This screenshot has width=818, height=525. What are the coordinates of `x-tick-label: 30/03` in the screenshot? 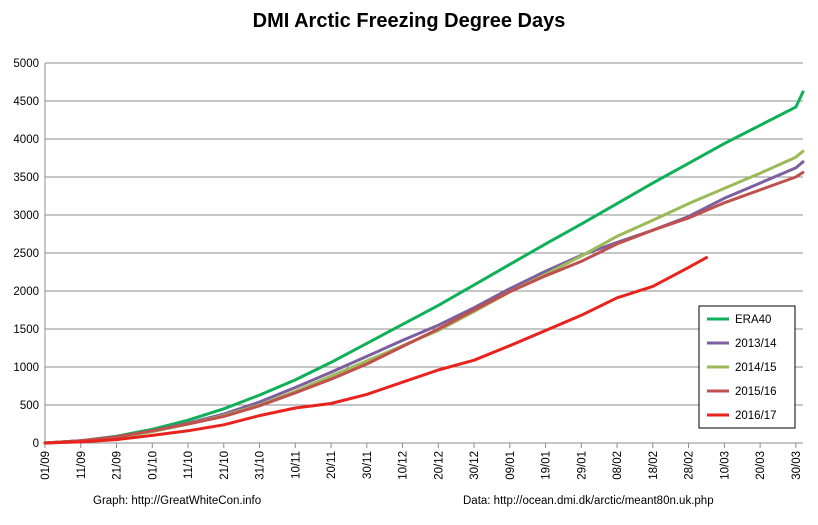 It's located at (797, 465).